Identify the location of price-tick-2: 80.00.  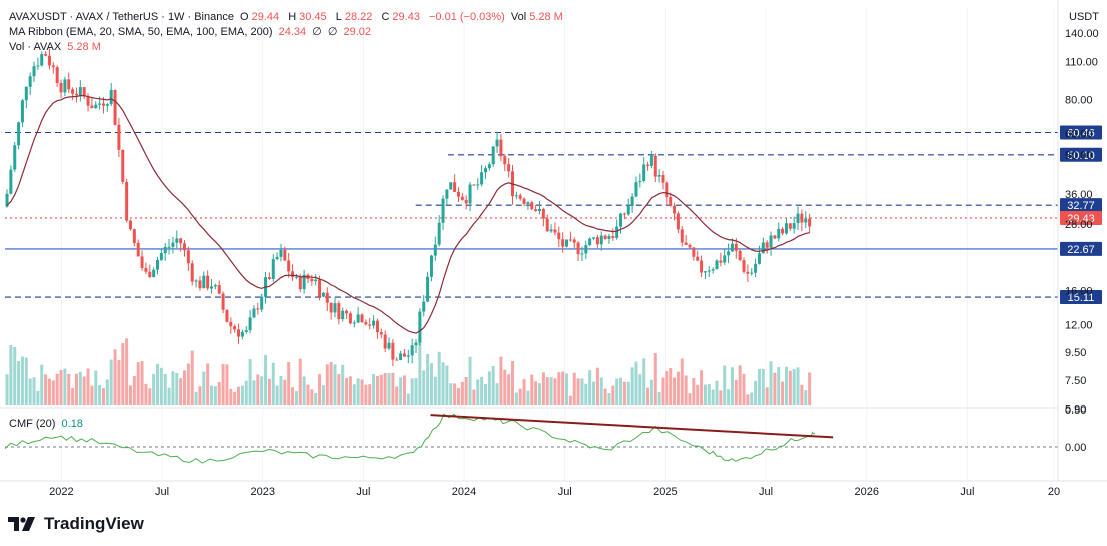
(1079, 100).